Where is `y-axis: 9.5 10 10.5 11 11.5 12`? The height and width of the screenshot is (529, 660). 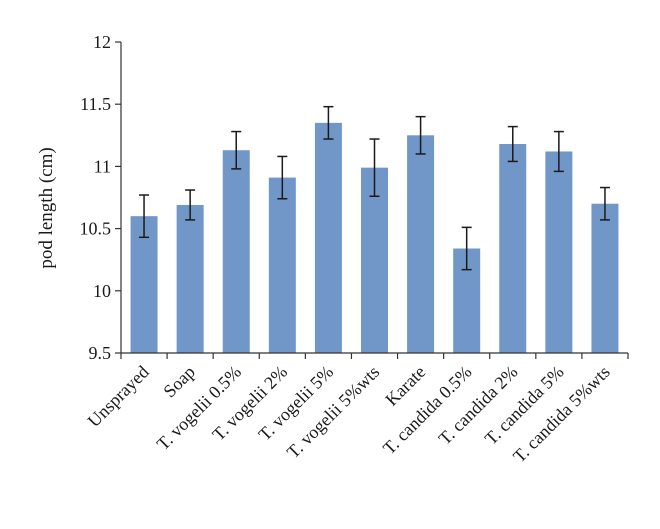
y-axis: 9.5 10 10.5 11 11.5 12 is located at coordinates (101, 197).